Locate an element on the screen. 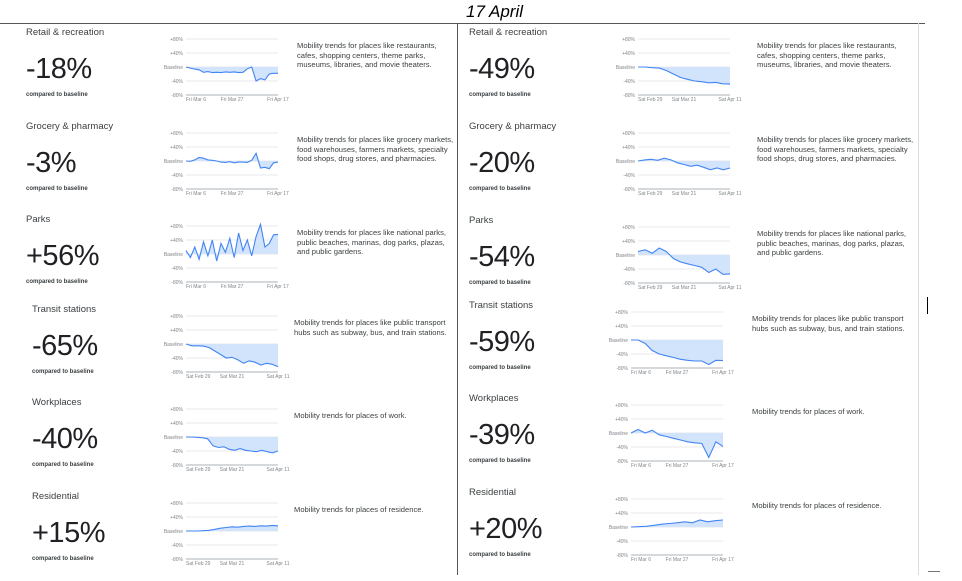  category-title: Grocery & pharmacy is located at coordinates (513, 126).